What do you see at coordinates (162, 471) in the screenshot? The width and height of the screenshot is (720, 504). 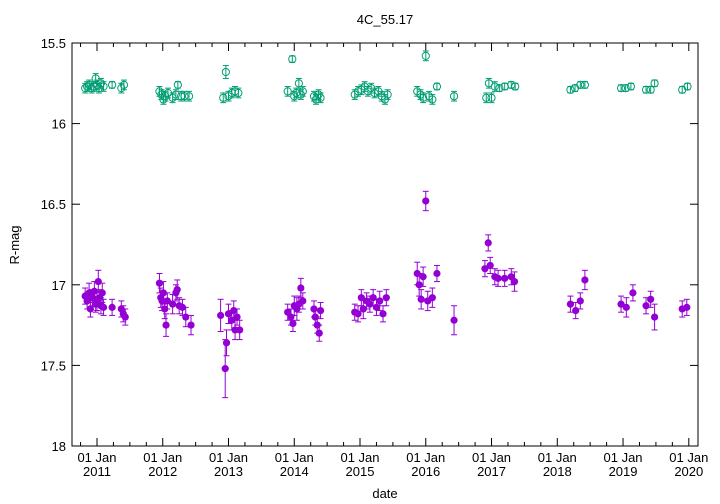 I see `x-tick-label: 2012` at bounding box center [162, 471].